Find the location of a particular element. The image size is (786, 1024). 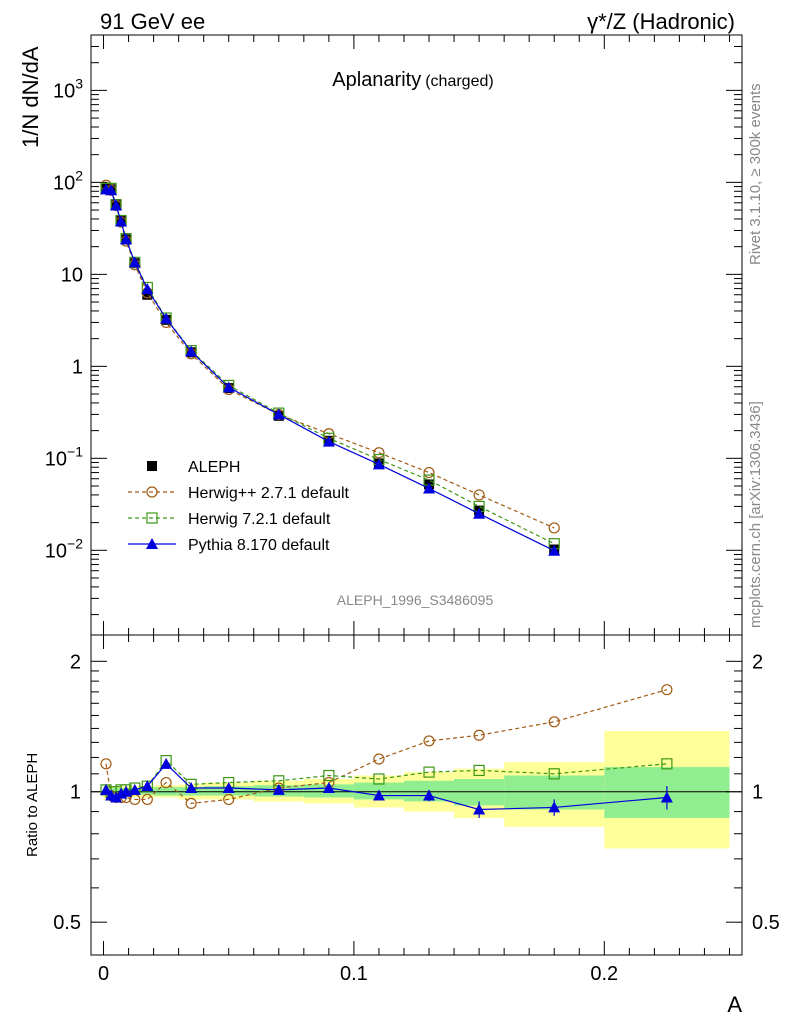

watermark: ALEPH_1996_S3486095 is located at coordinates (415, 600).